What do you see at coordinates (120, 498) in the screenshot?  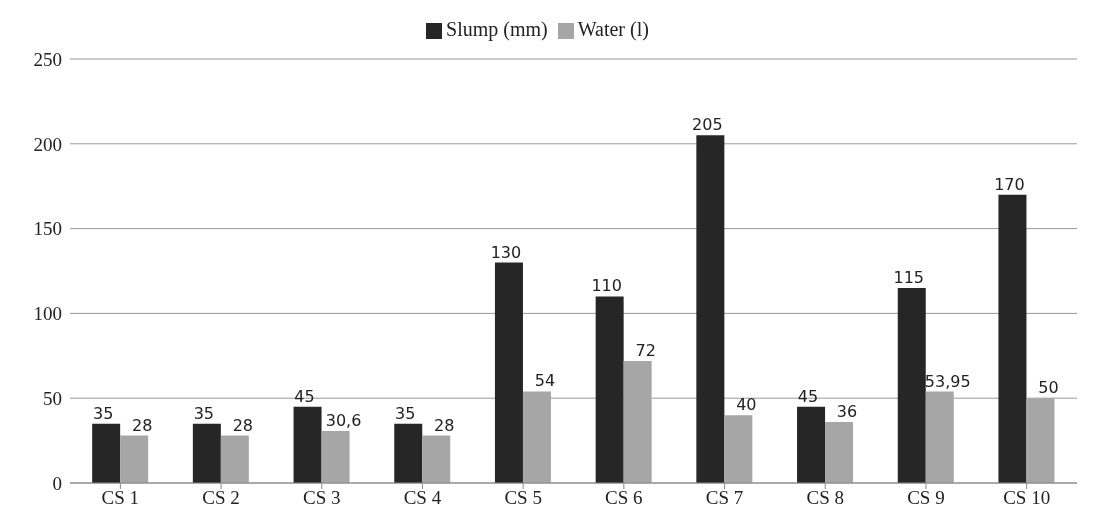 I see `x-tick-label: CS 1` at bounding box center [120, 498].